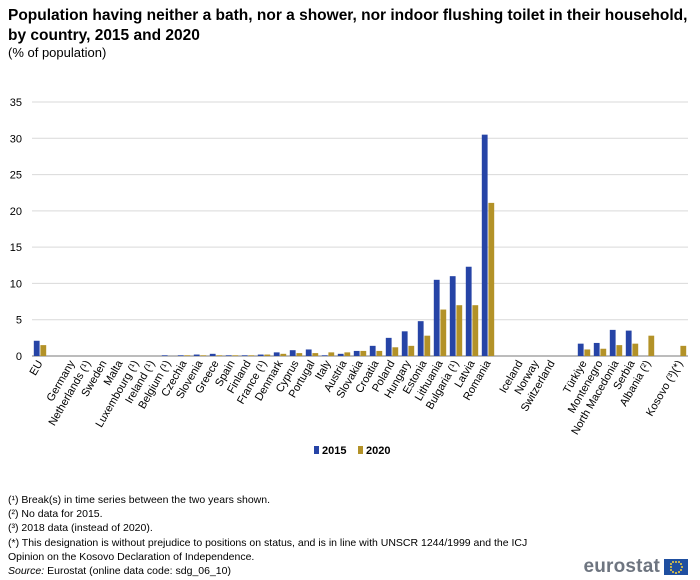  Describe the element at coordinates (621, 566) in the screenshot. I see `logo-text: eurostat` at that location.